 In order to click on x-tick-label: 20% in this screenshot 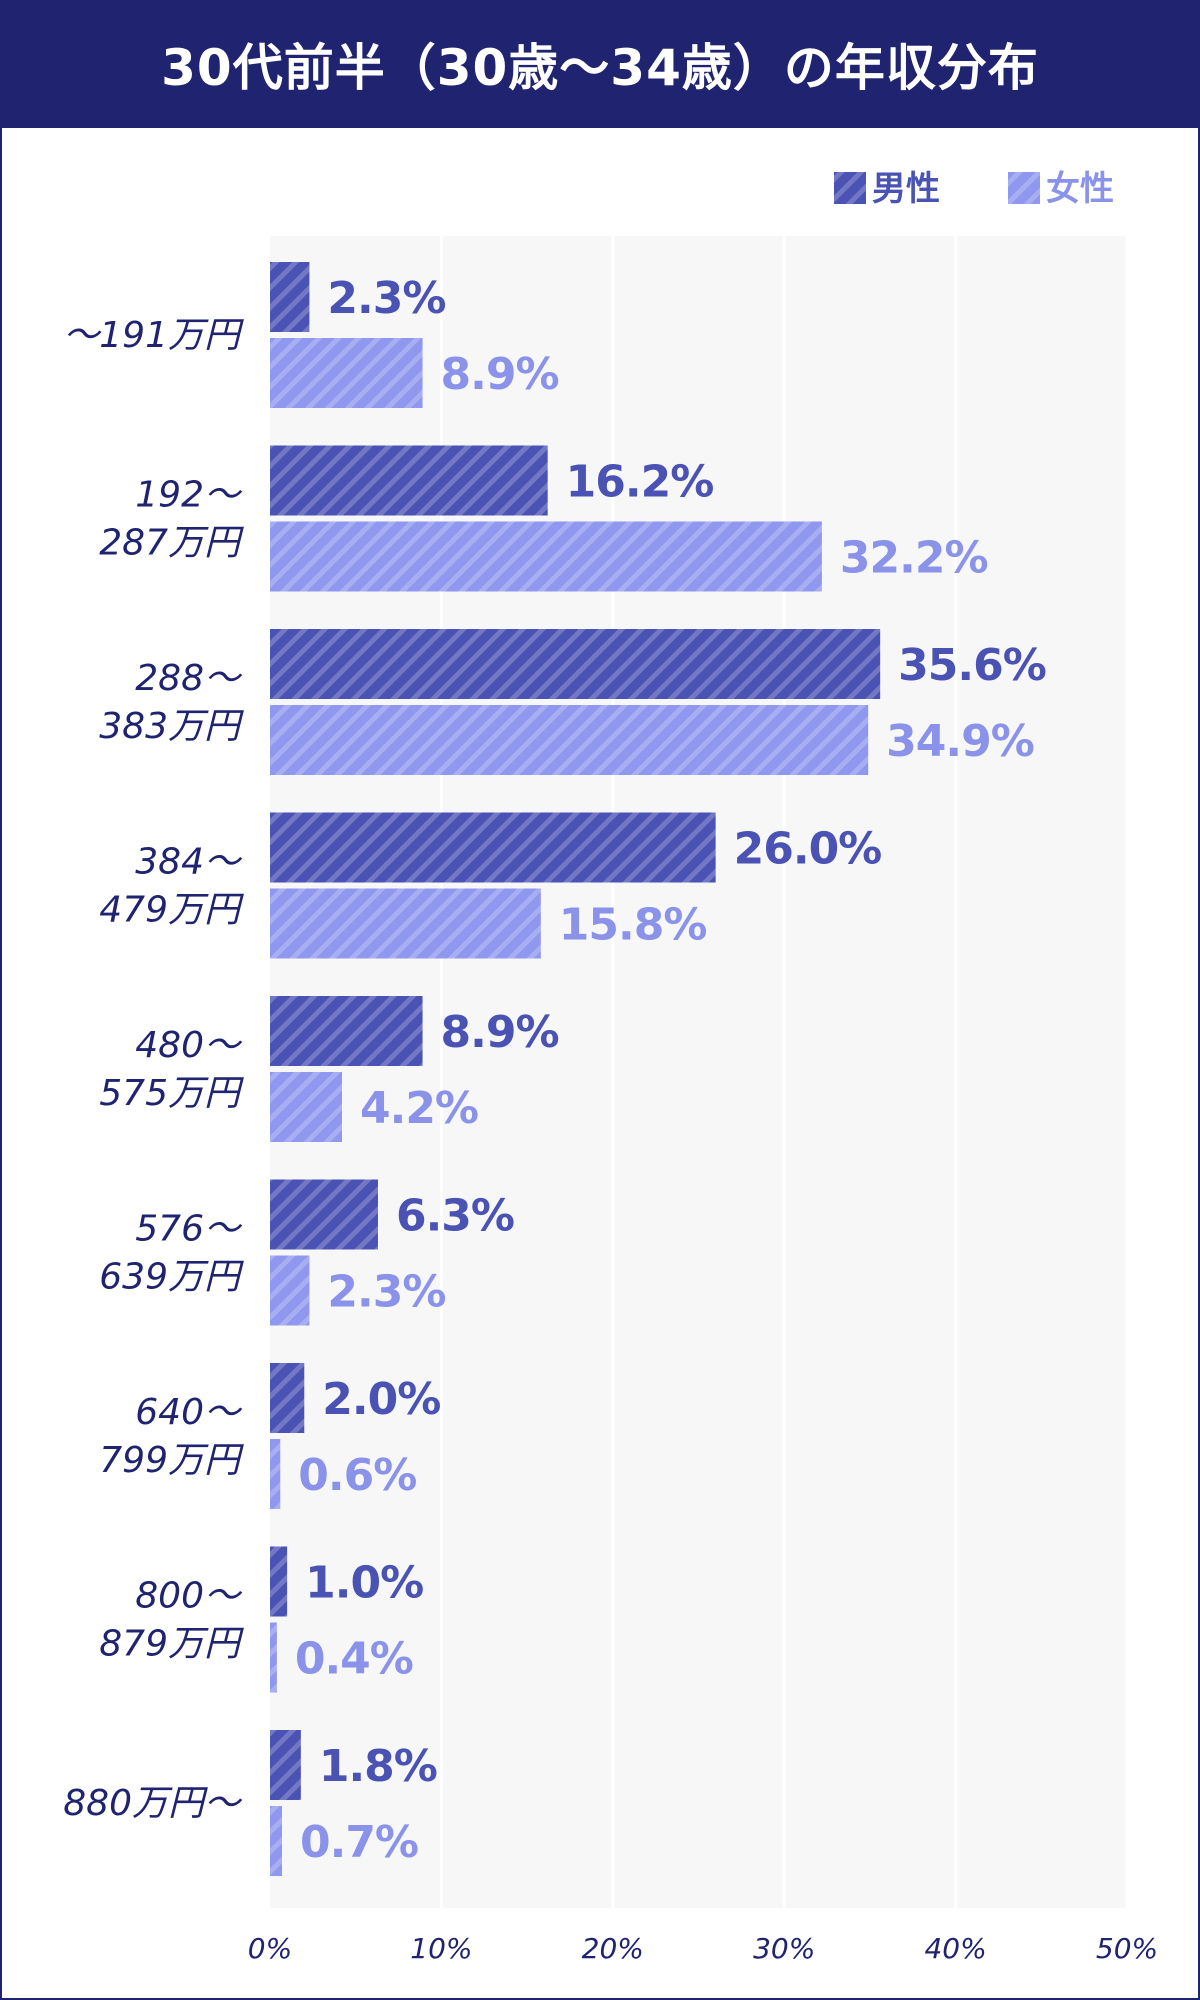, I will do `click(613, 1948)`.